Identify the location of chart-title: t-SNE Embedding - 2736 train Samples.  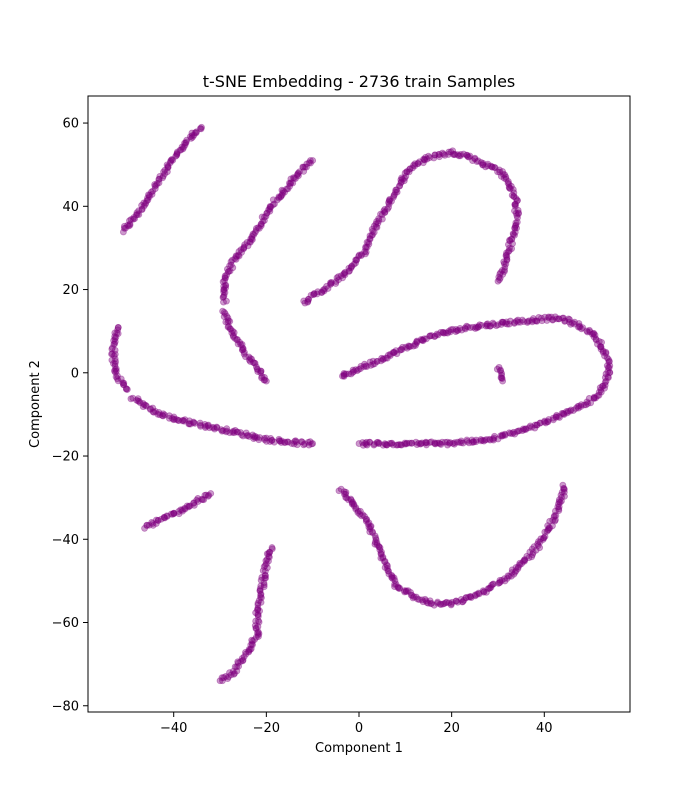
(359, 81).